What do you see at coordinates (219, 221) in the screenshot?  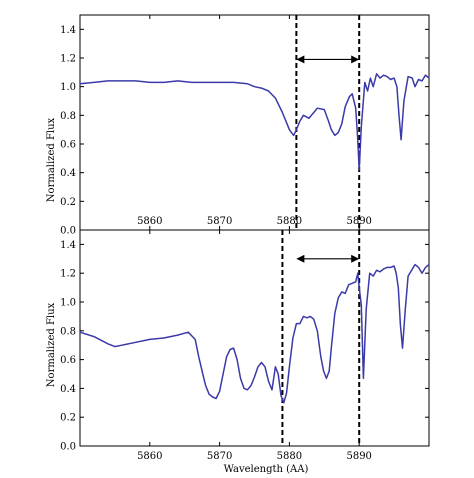 I see `top-x-tick-label: 5870` at bounding box center [219, 221].